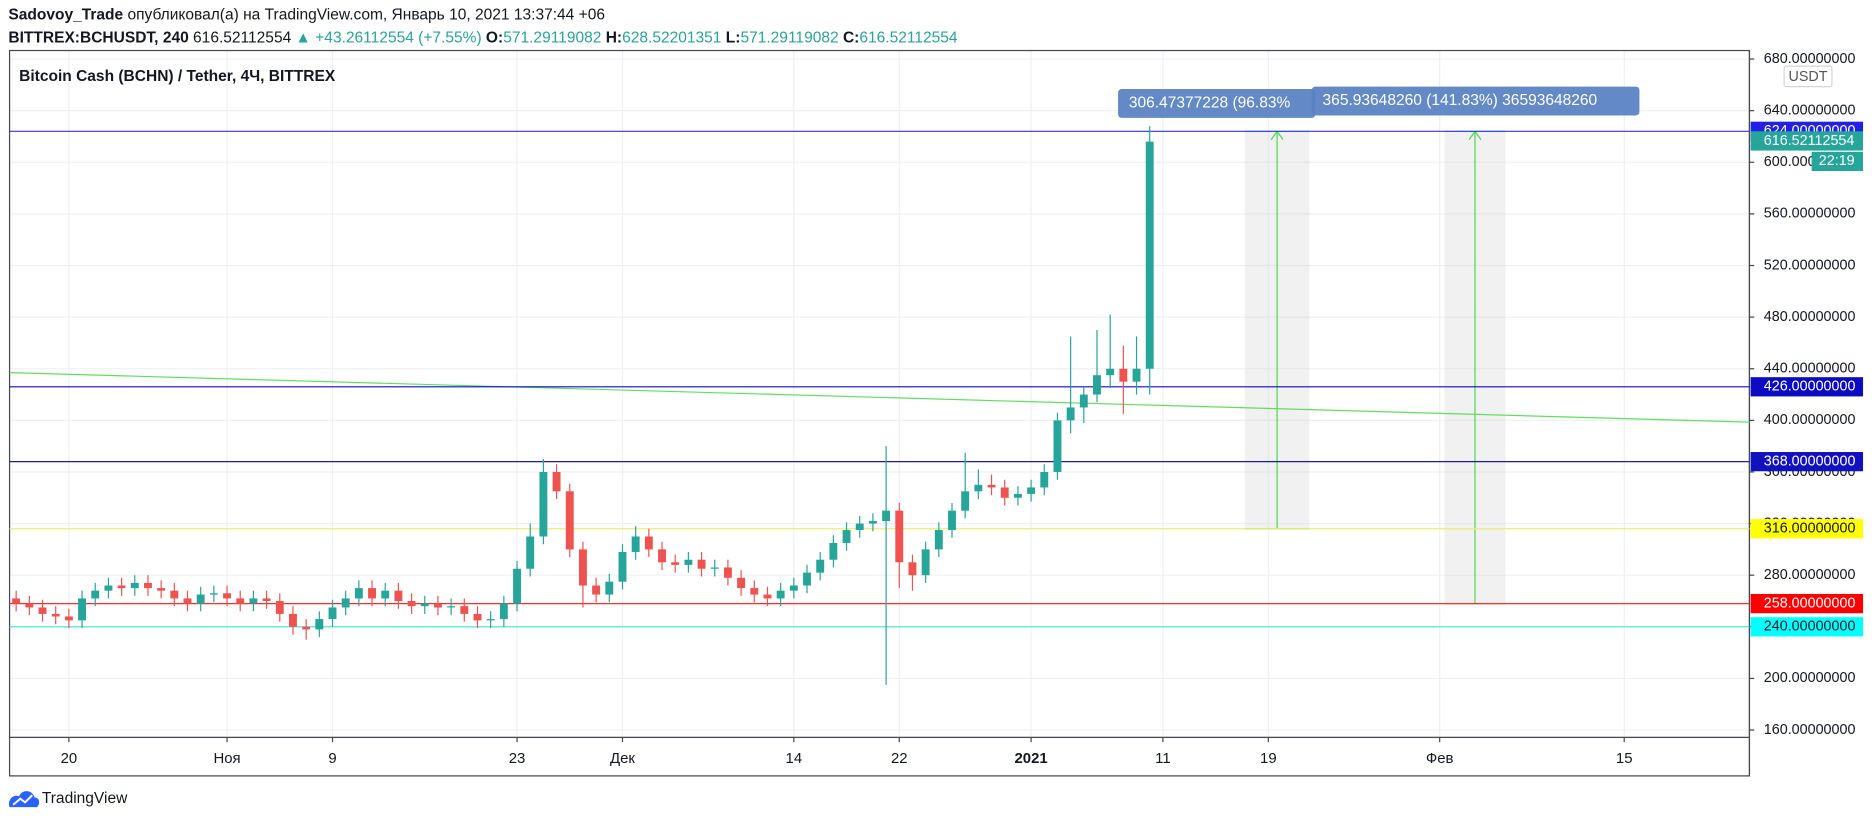 The height and width of the screenshot is (818, 1875). What do you see at coordinates (85, 798) in the screenshot?
I see `footer-brand: TradingView` at bounding box center [85, 798].